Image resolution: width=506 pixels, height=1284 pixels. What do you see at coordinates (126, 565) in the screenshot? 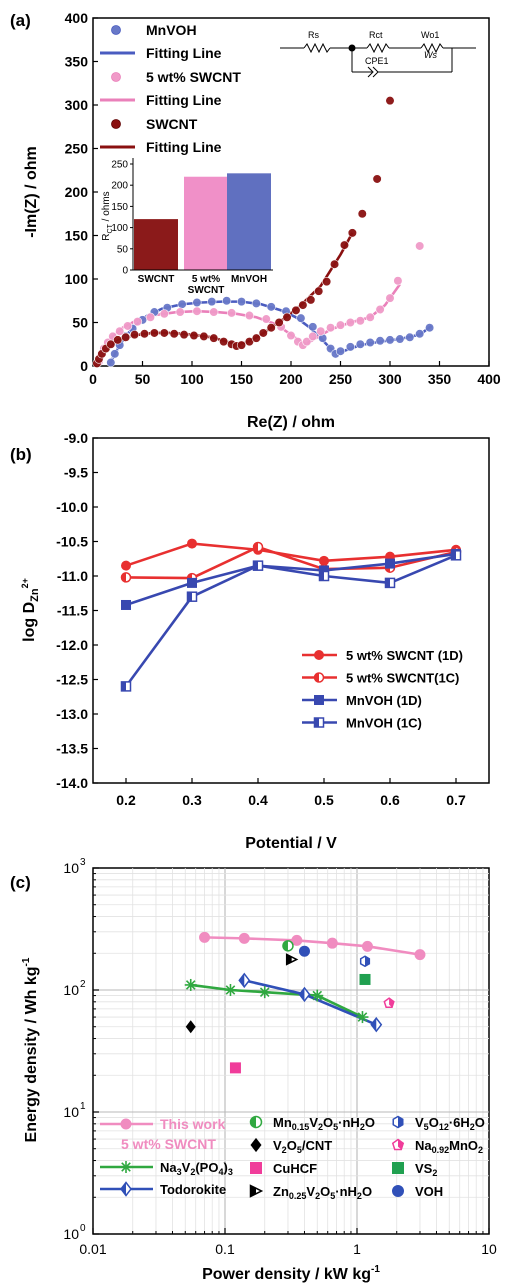
I see `data-point-5-wt-swcnt-1d` at bounding box center [126, 565].